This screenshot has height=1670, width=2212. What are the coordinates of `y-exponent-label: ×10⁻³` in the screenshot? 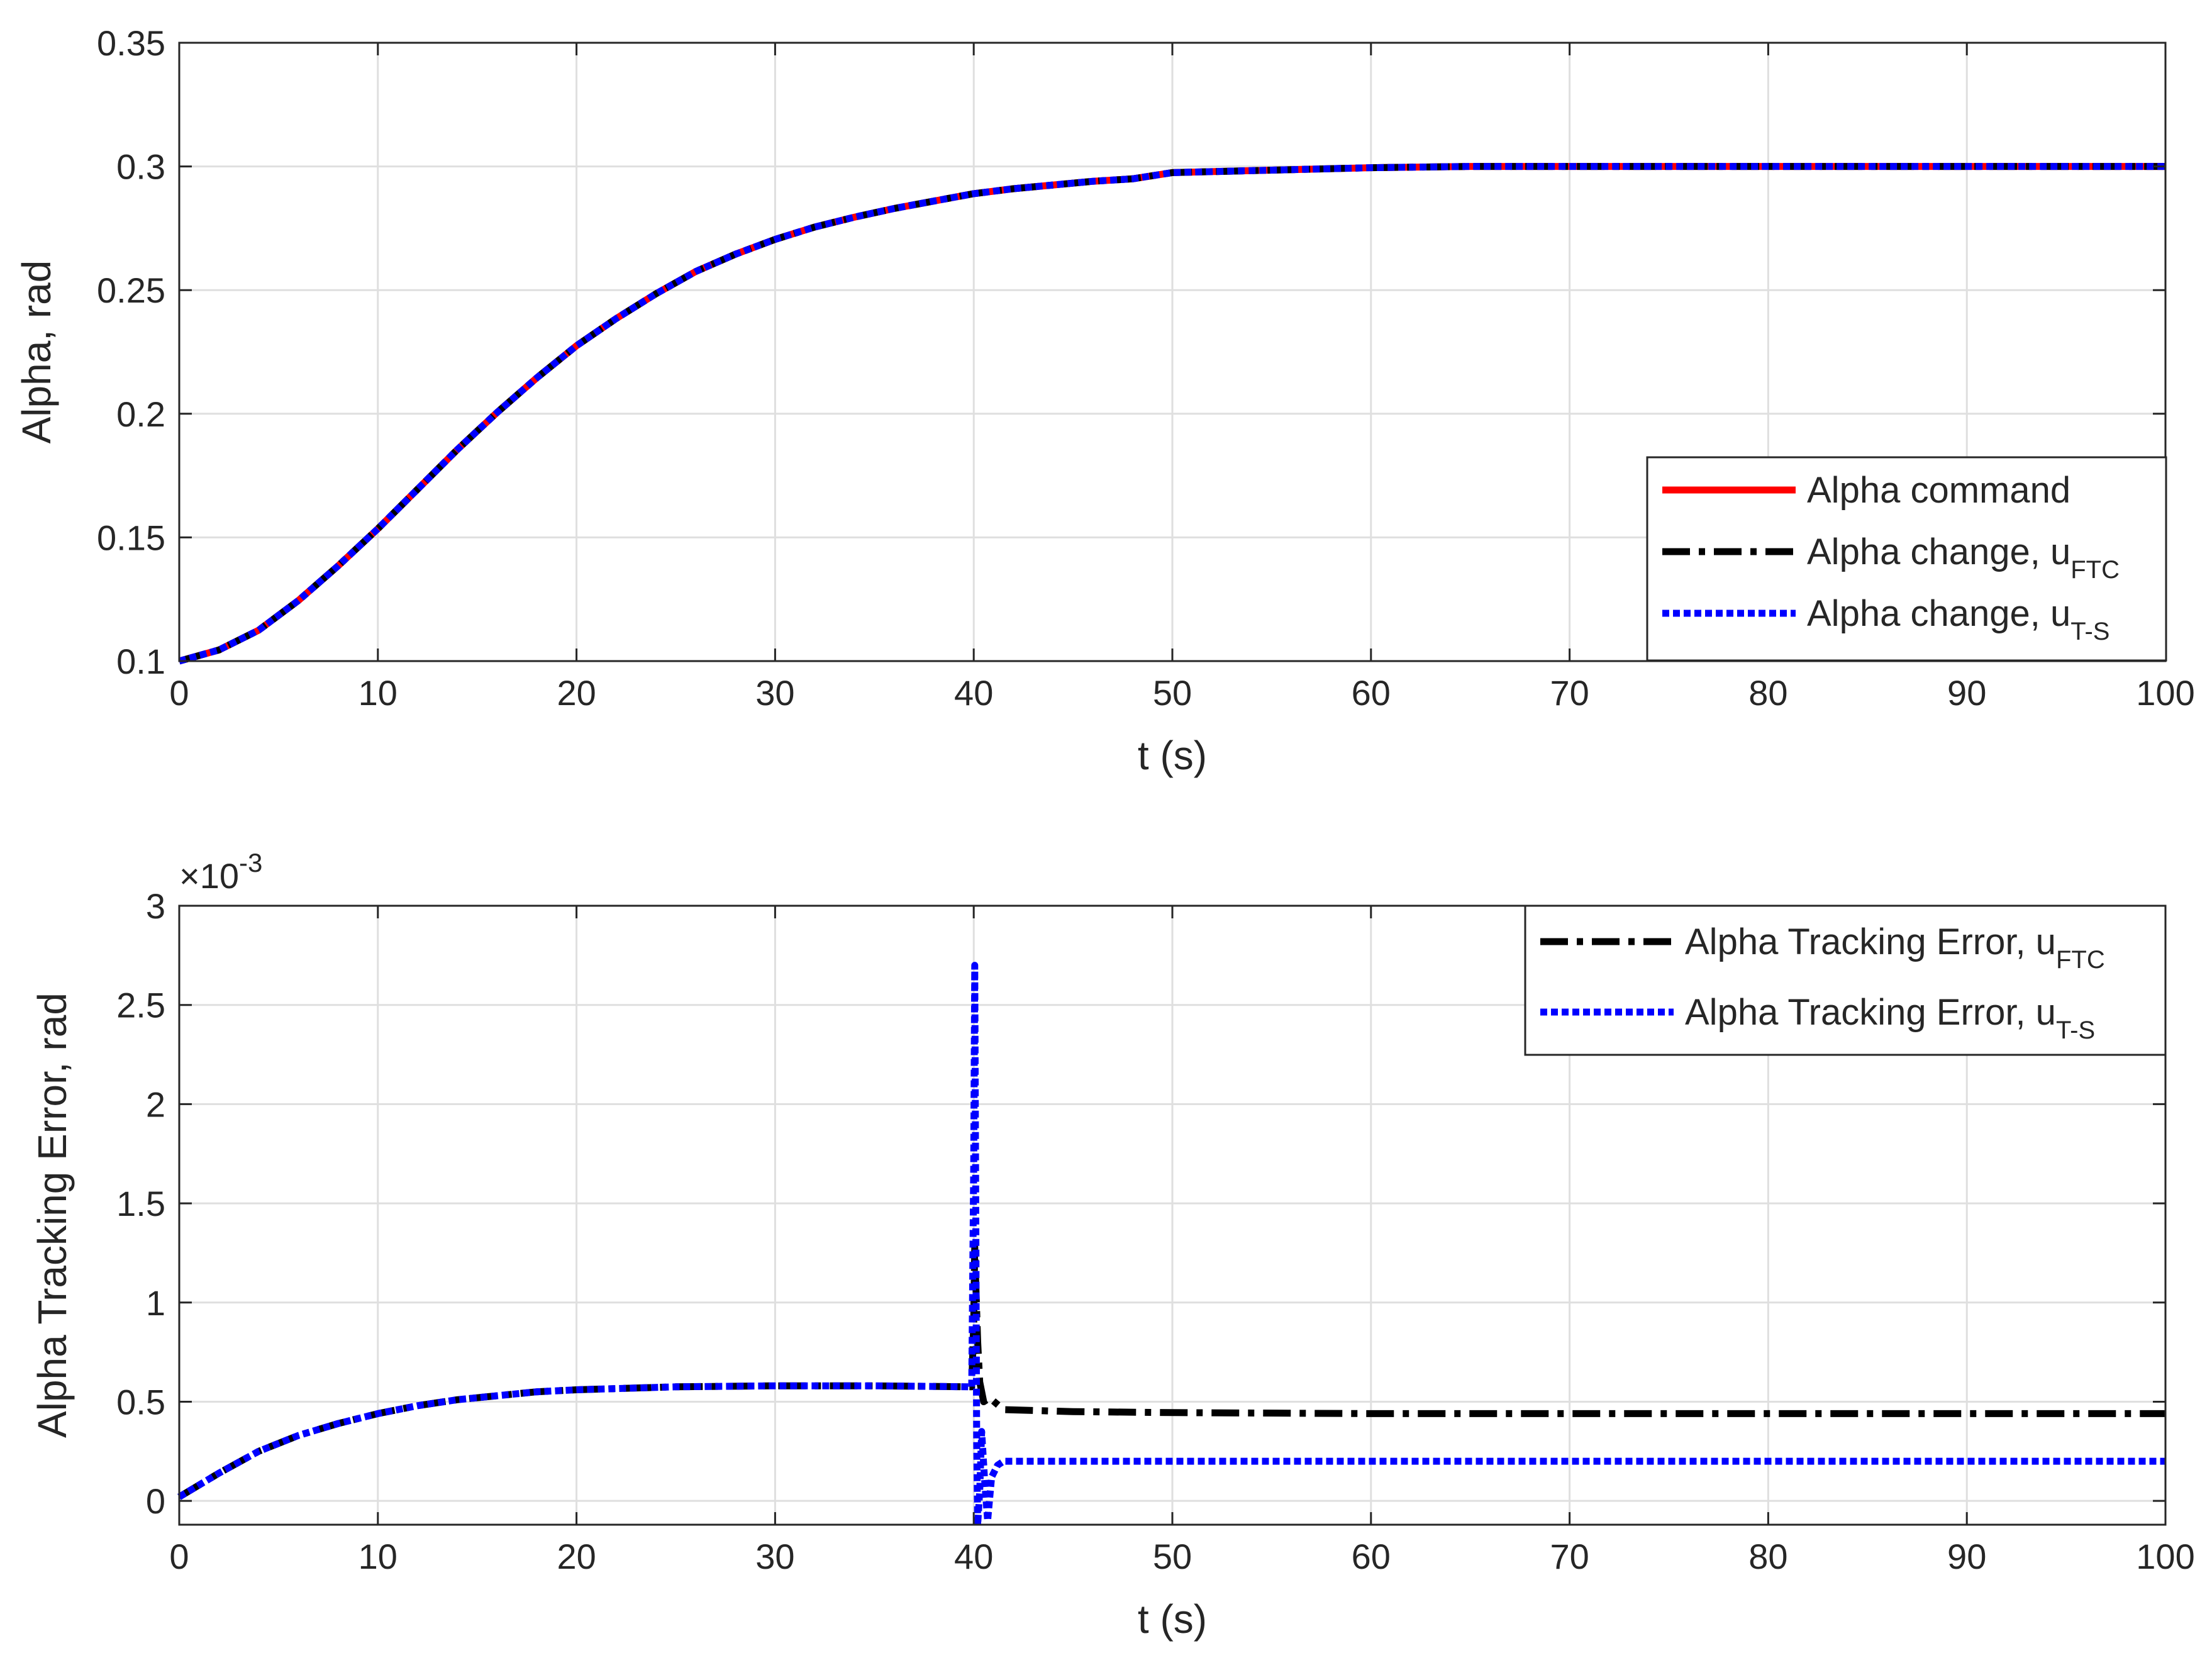 It's located at (221, 872).